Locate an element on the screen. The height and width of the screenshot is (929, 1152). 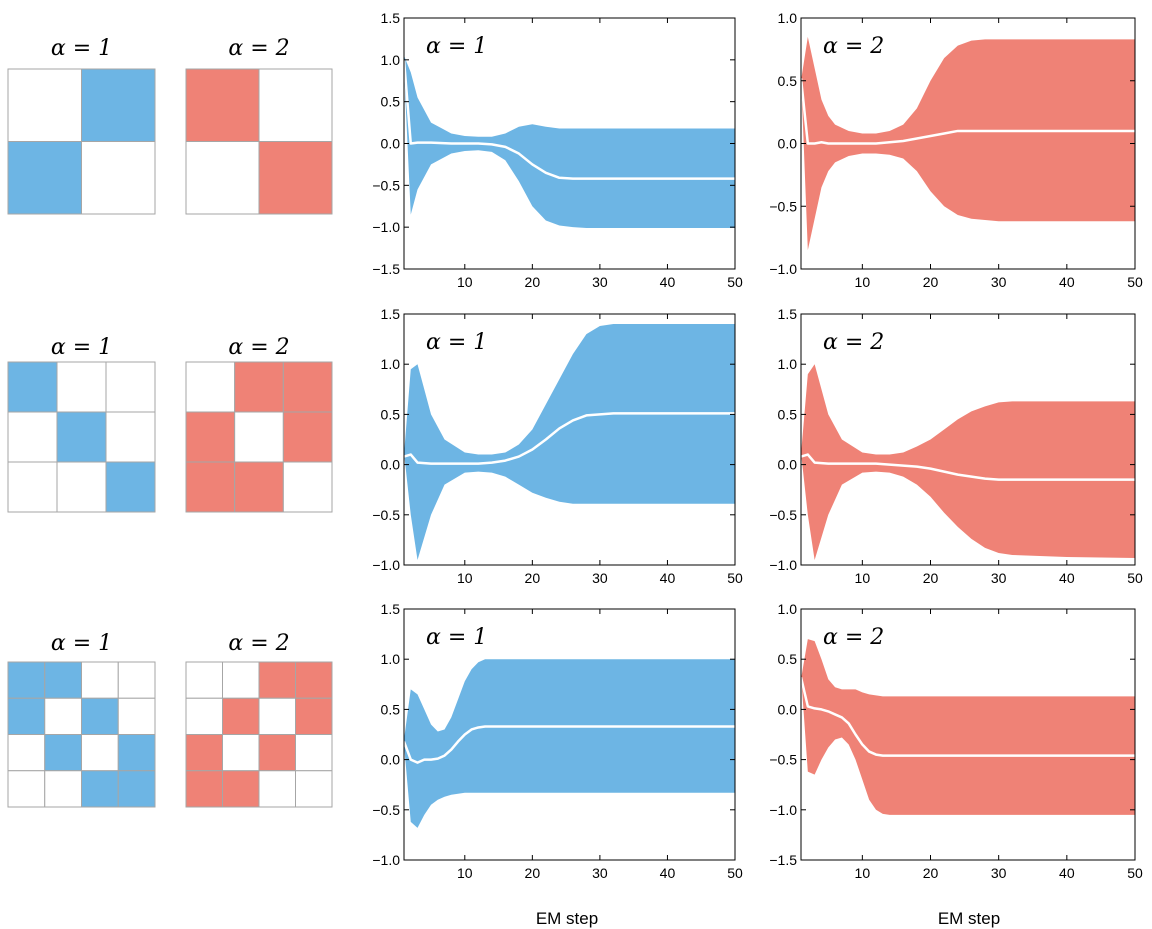
x-axis-label-left: EM step is located at coordinates (567, 918).